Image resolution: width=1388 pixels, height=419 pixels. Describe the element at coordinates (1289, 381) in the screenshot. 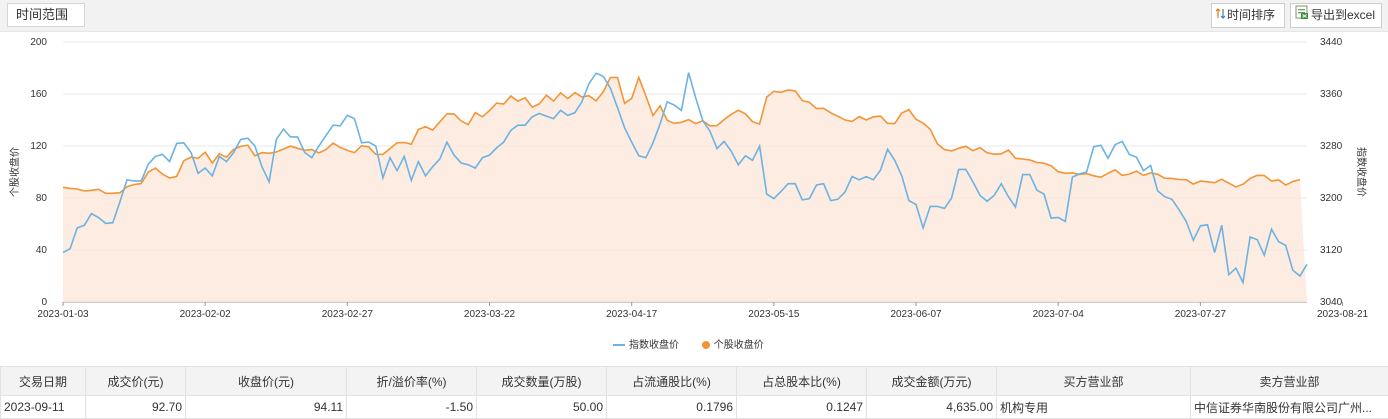

I see `col-header-seller: 卖方营业部` at that location.